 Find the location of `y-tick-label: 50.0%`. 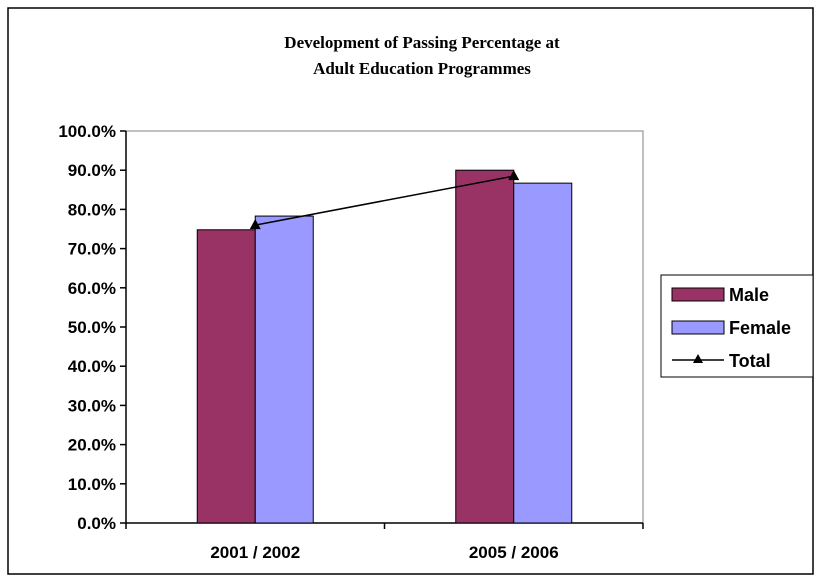

y-tick-label: 50.0% is located at coordinates (92, 327).